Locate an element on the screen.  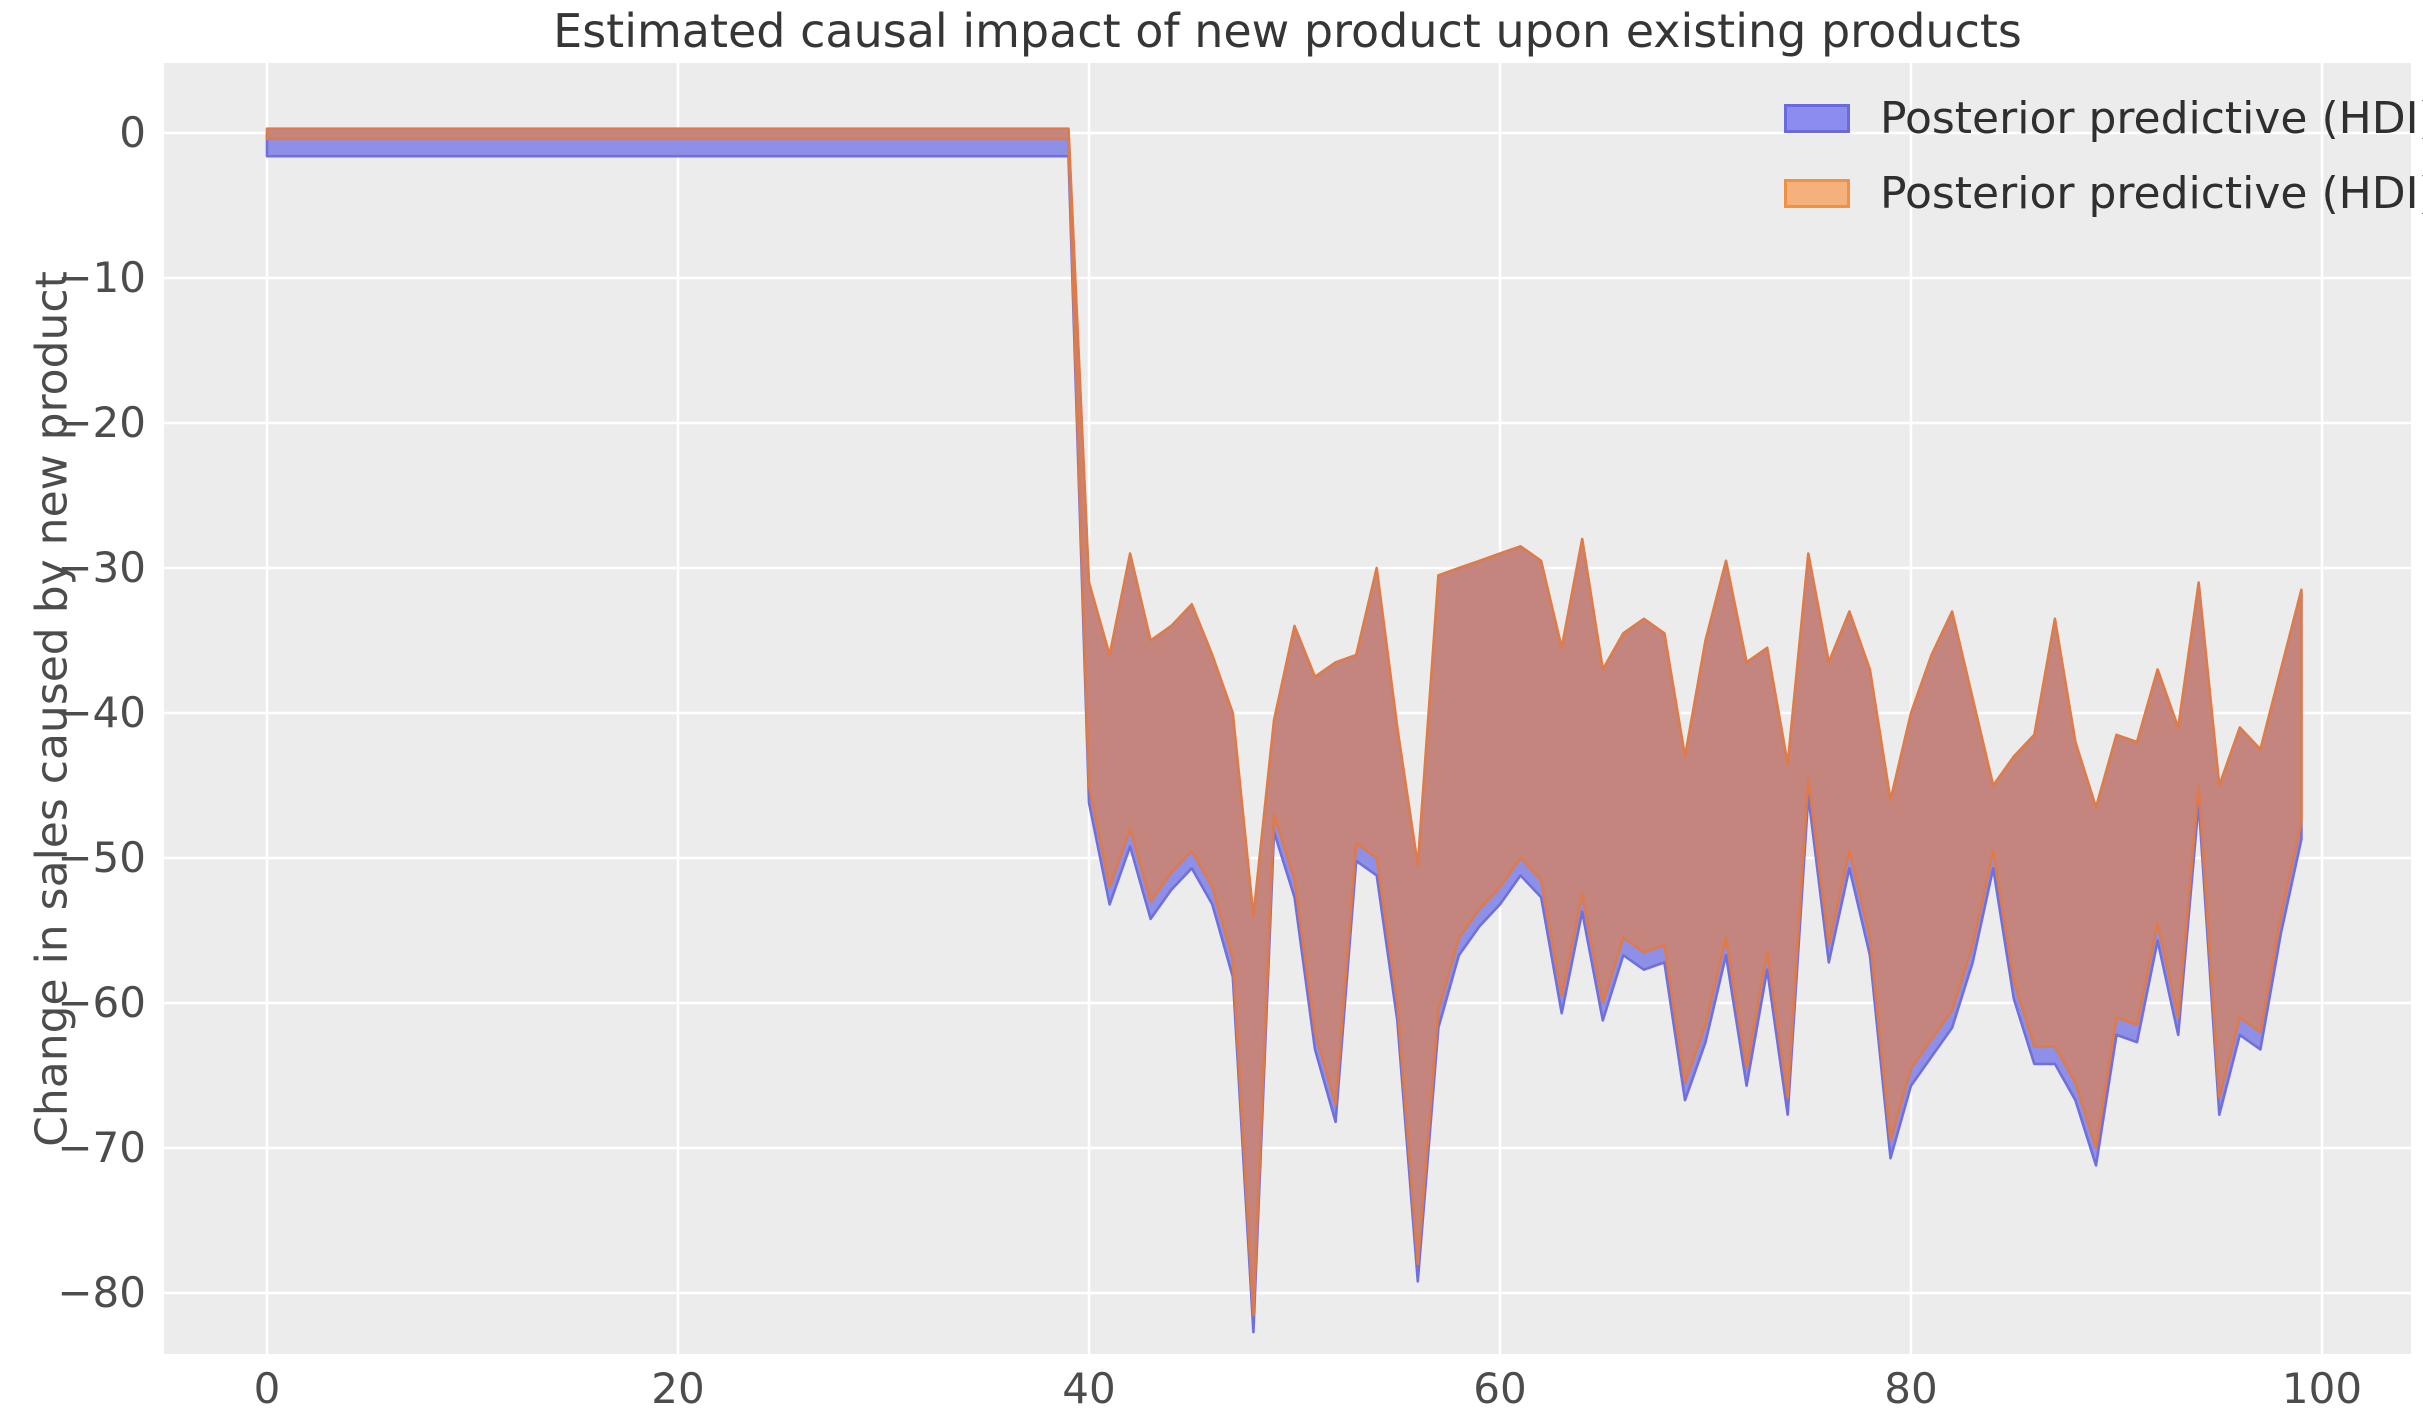
x-tick-label-40: 40 is located at coordinates (1089, 1388).